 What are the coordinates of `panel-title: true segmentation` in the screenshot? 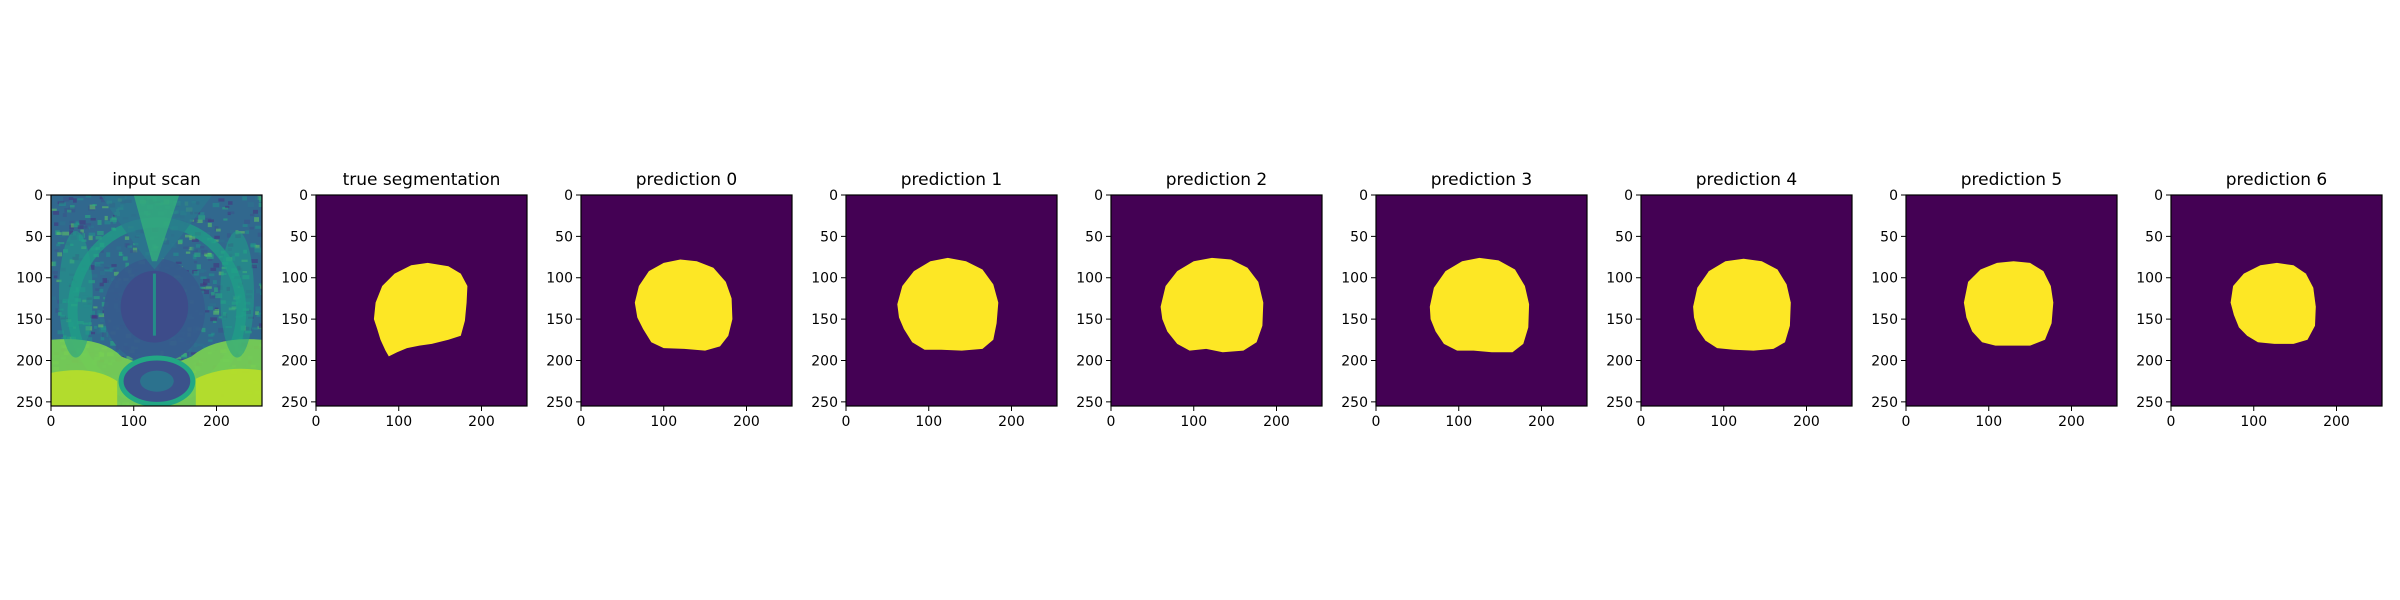 It's located at (422, 180).